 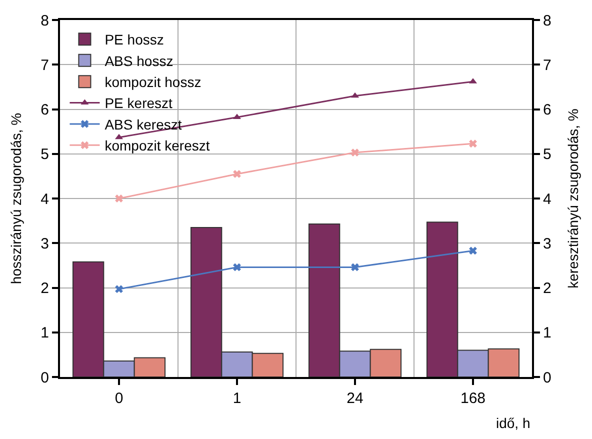 I want to click on legend-label: ABS kereszt, so click(x=143, y=124).